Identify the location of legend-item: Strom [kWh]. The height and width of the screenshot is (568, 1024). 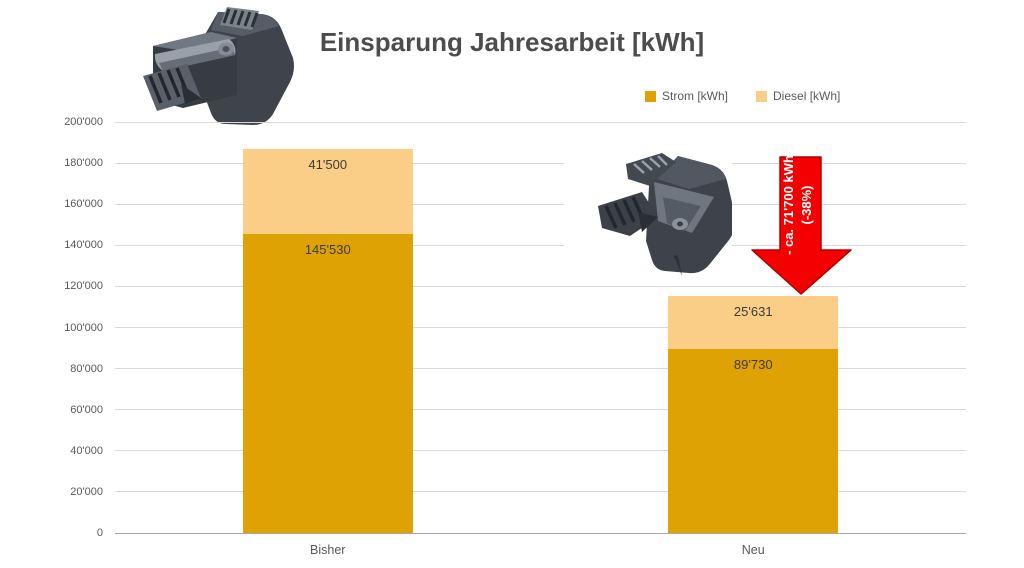
(686, 96).